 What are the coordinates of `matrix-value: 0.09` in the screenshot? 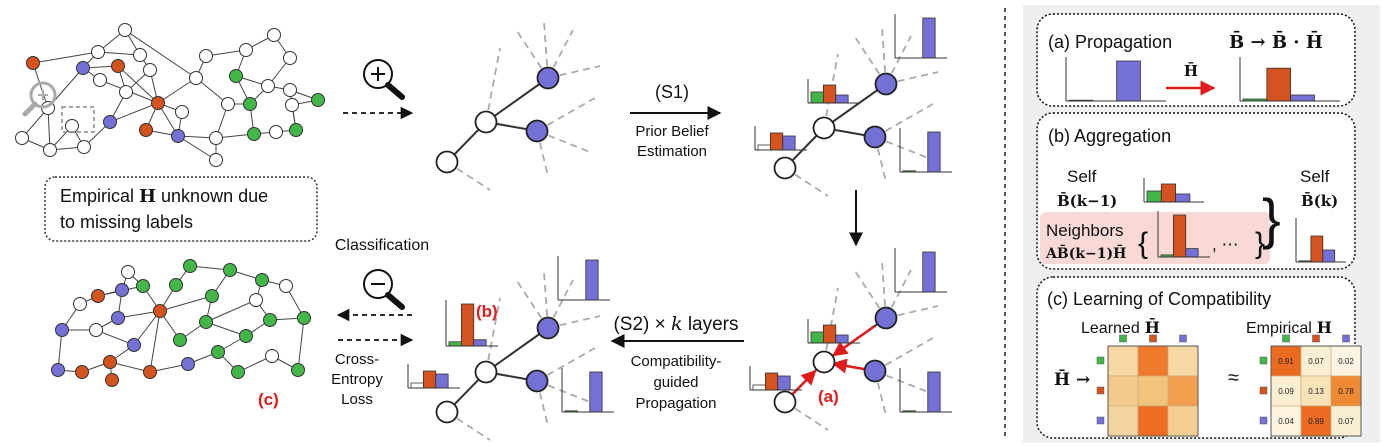 It's located at (1286, 391).